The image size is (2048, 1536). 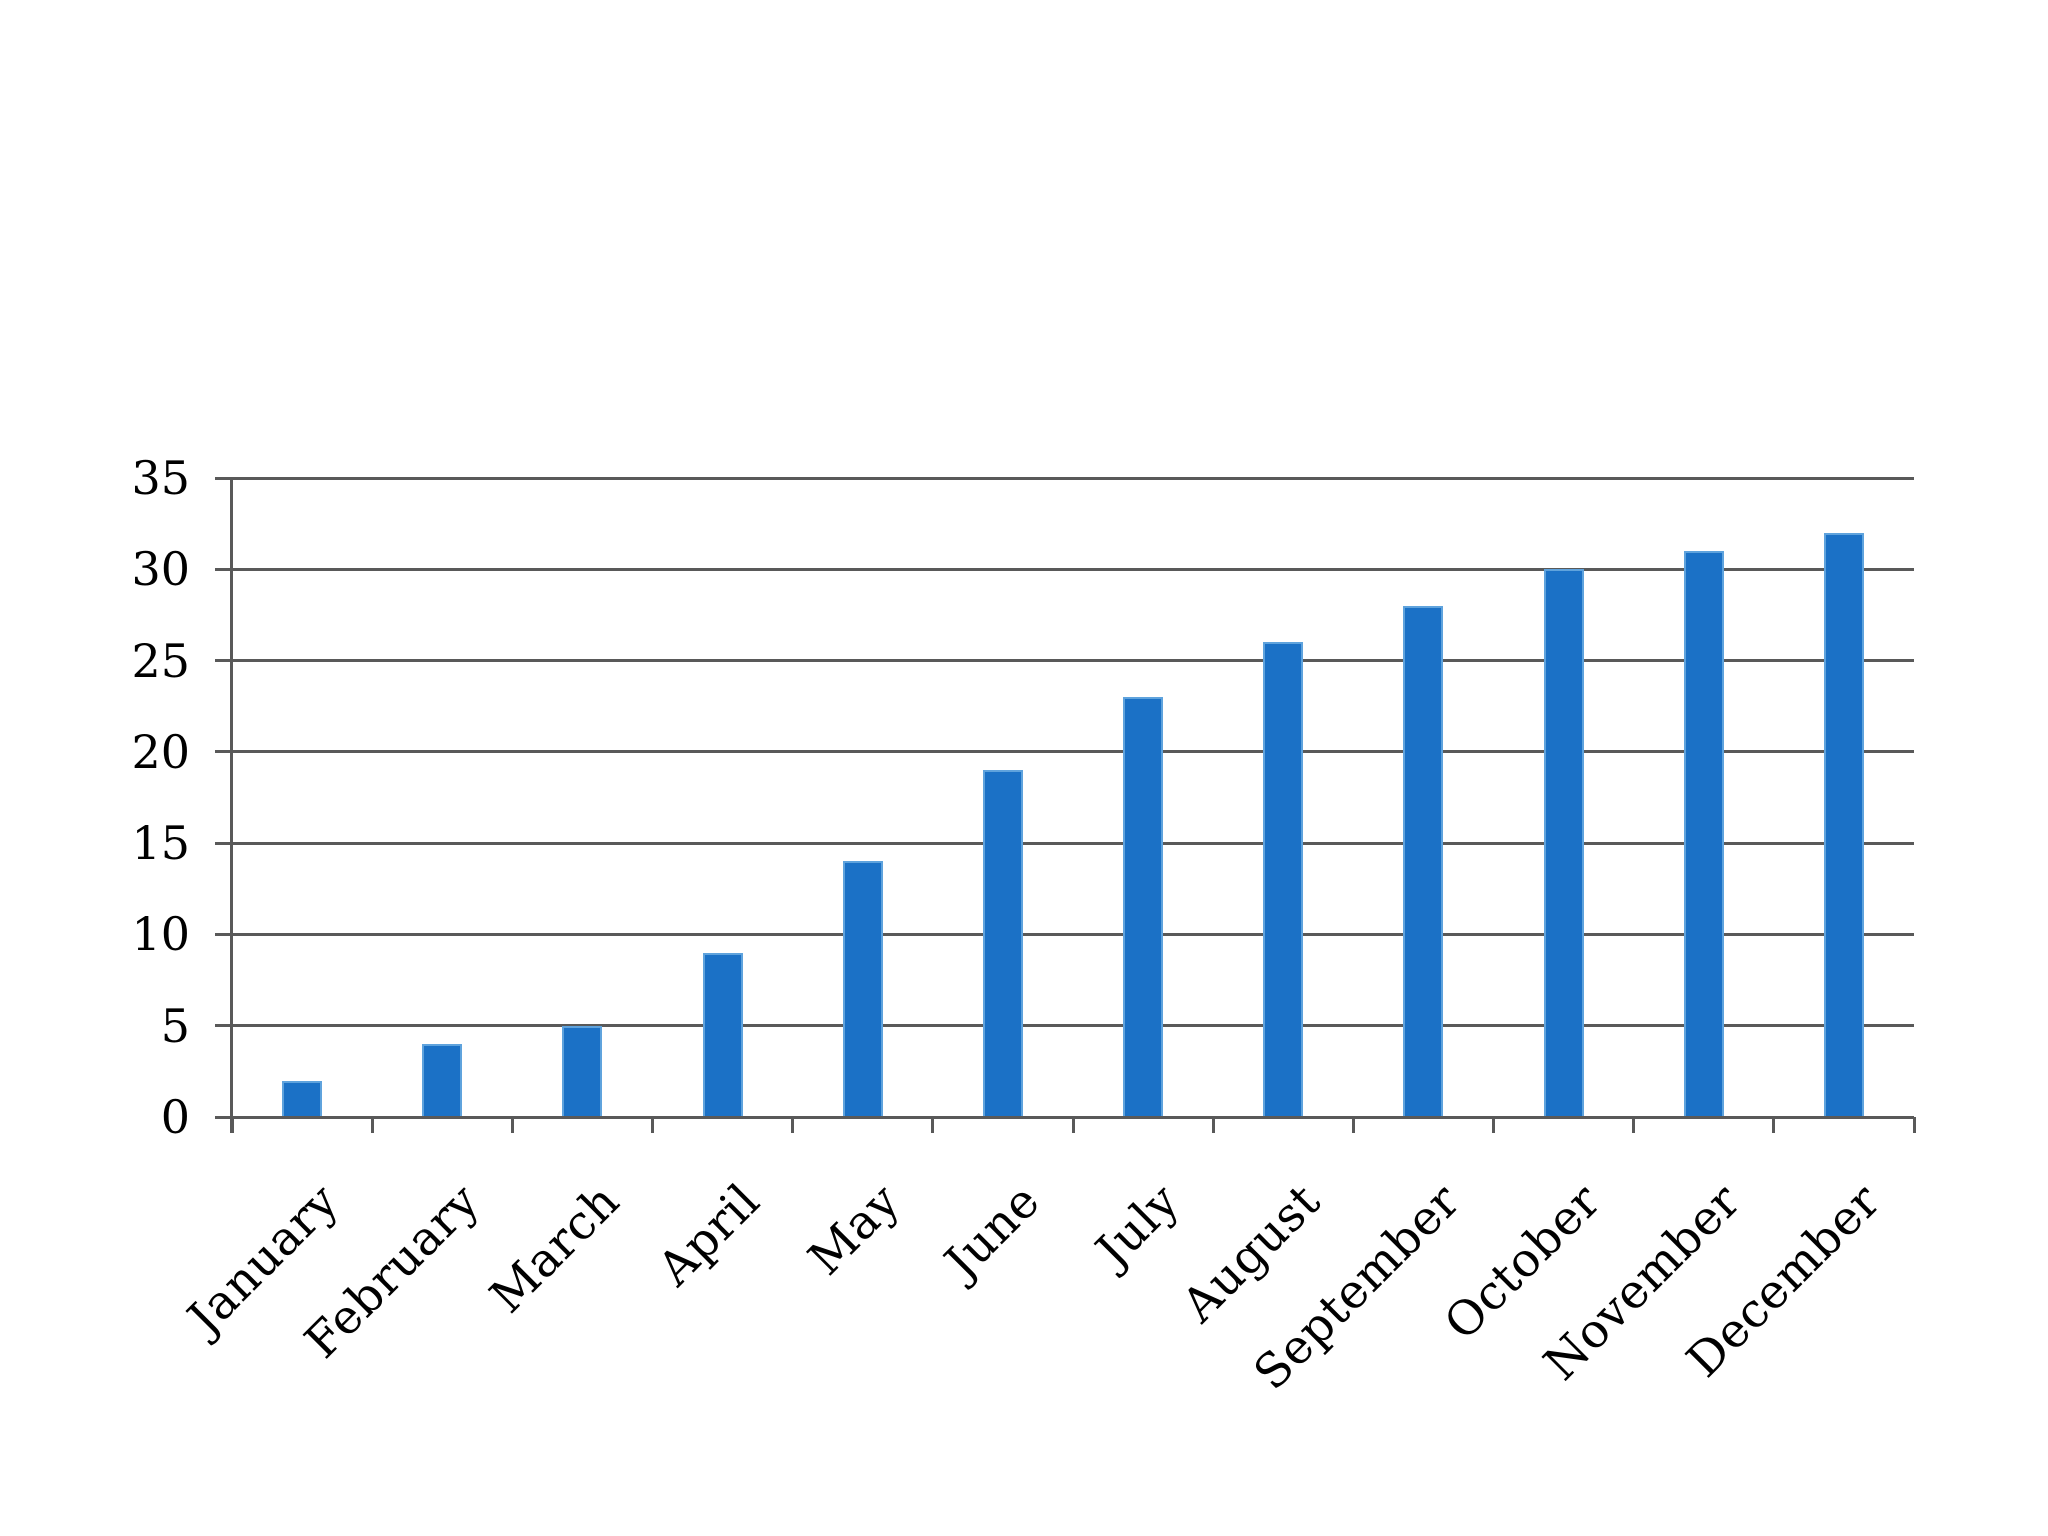 What do you see at coordinates (722, 1034) in the screenshot?
I see `bar-april` at bounding box center [722, 1034].